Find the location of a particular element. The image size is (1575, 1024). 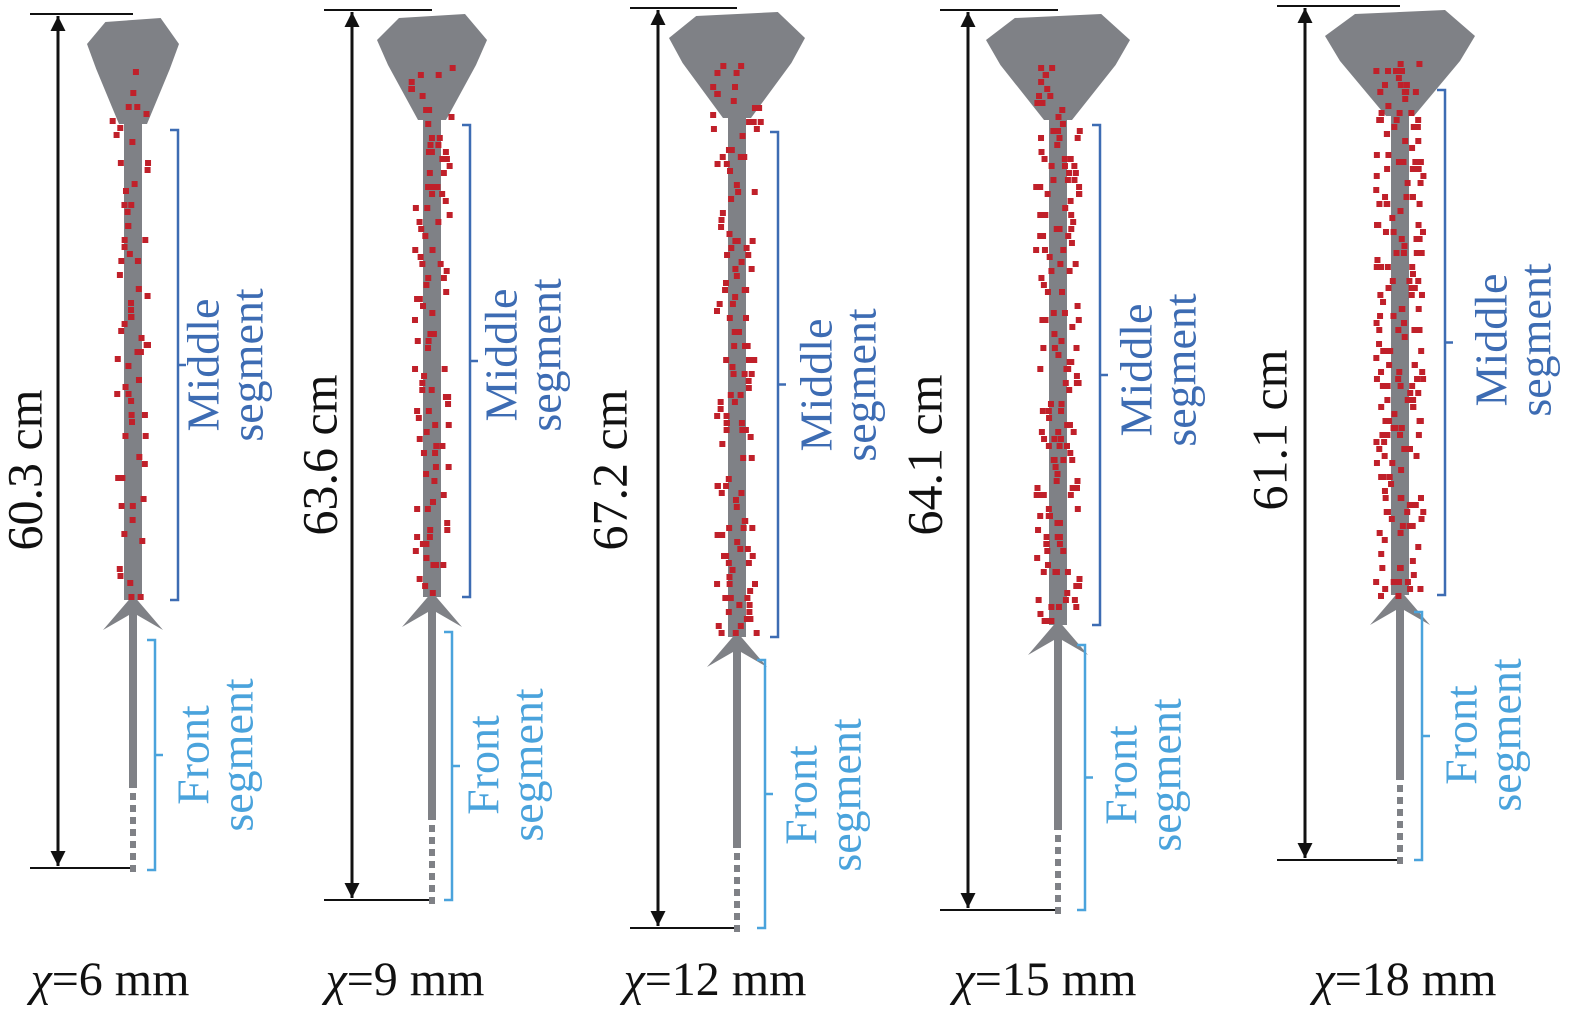

middle-segment-label: Middle is located at coordinates (501, 355).